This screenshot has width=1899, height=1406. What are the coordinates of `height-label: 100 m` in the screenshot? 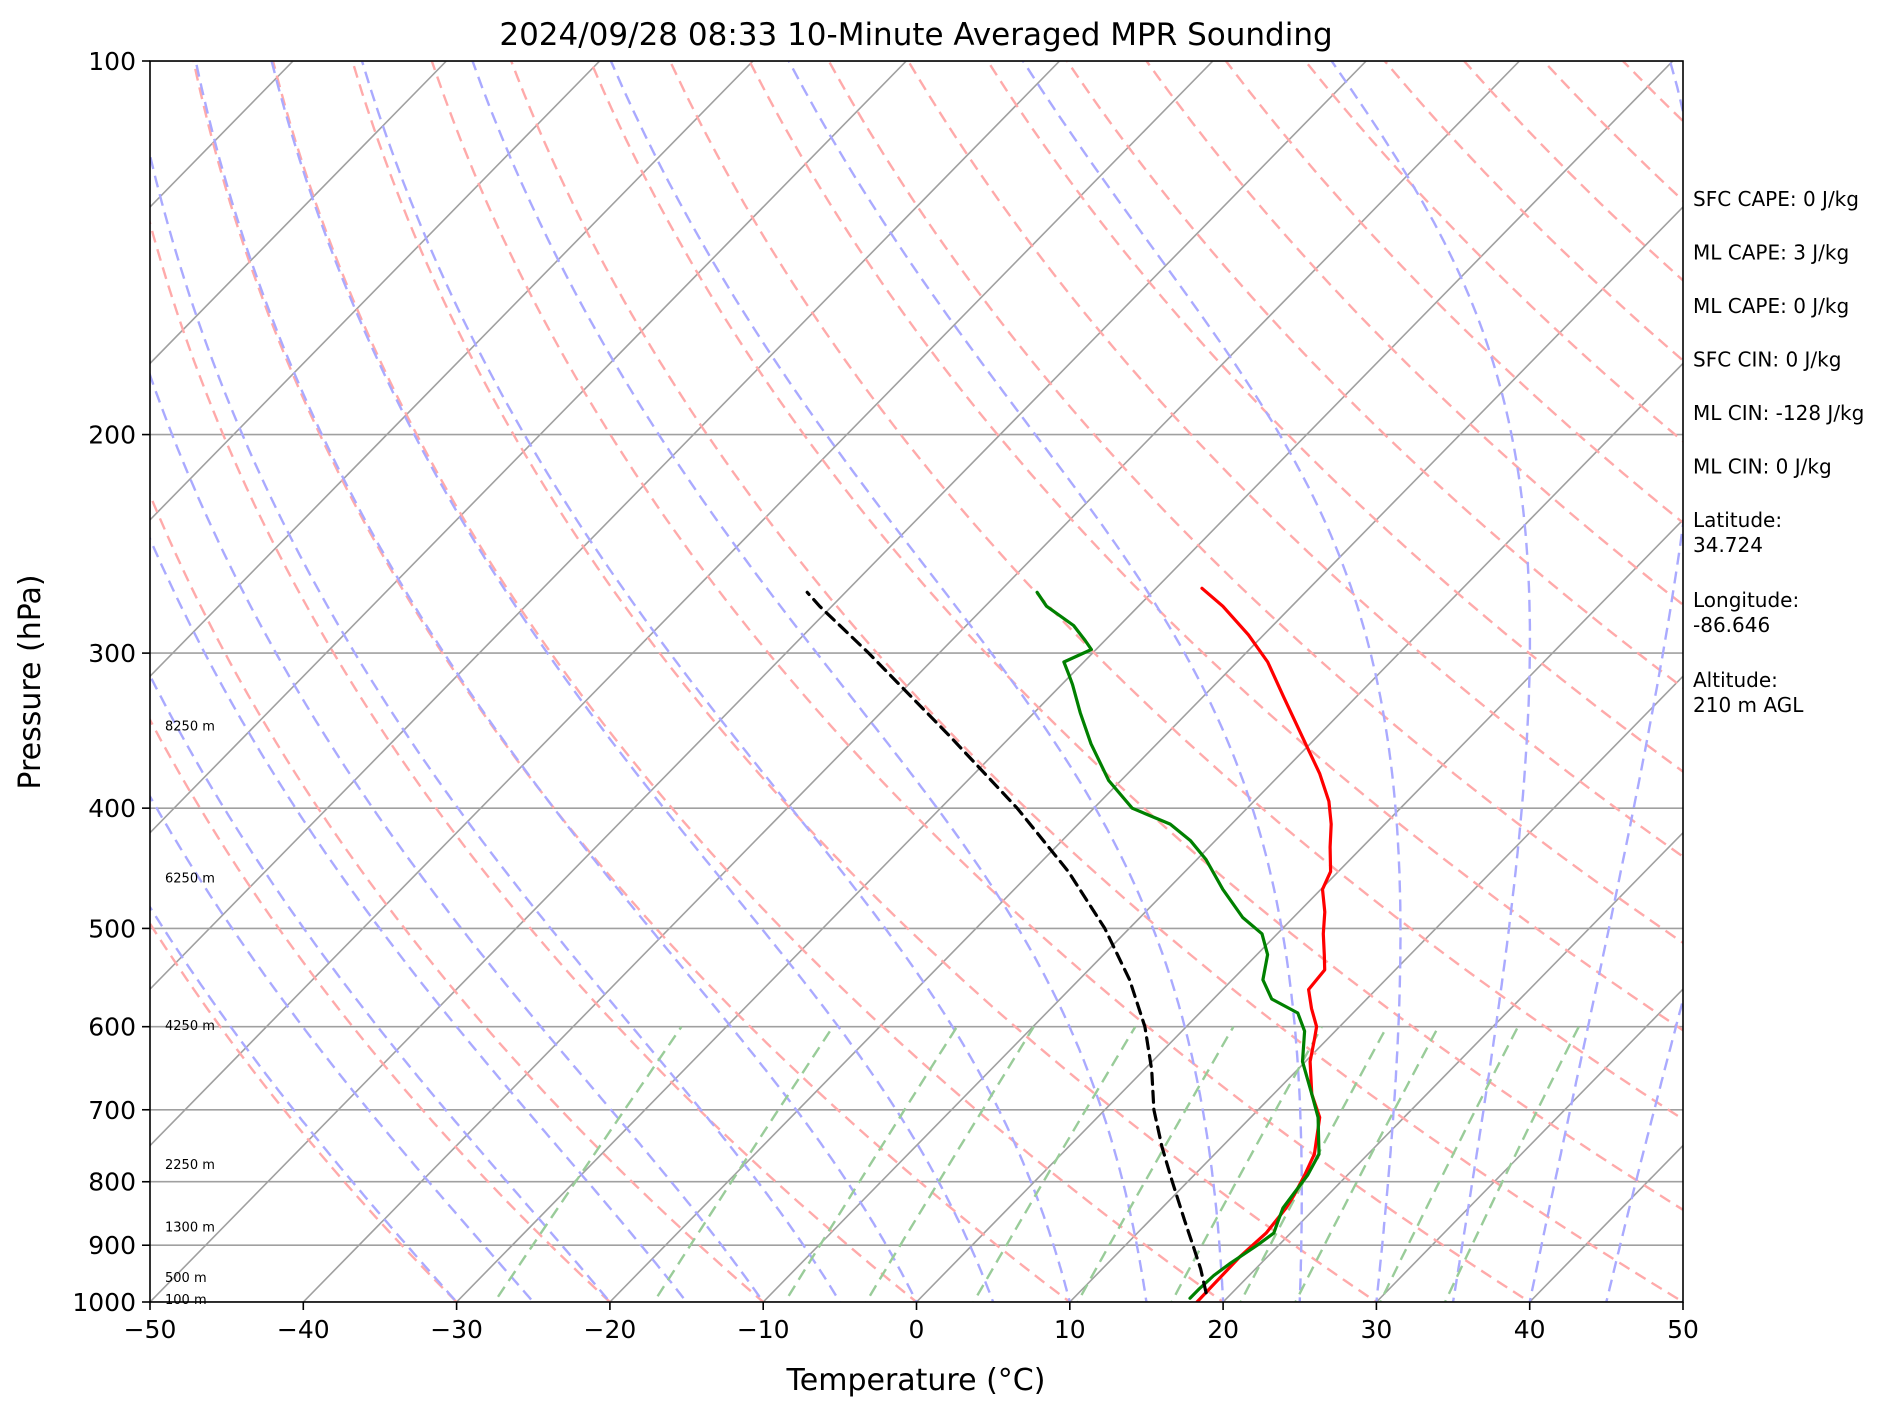 It's located at (186, 1300).